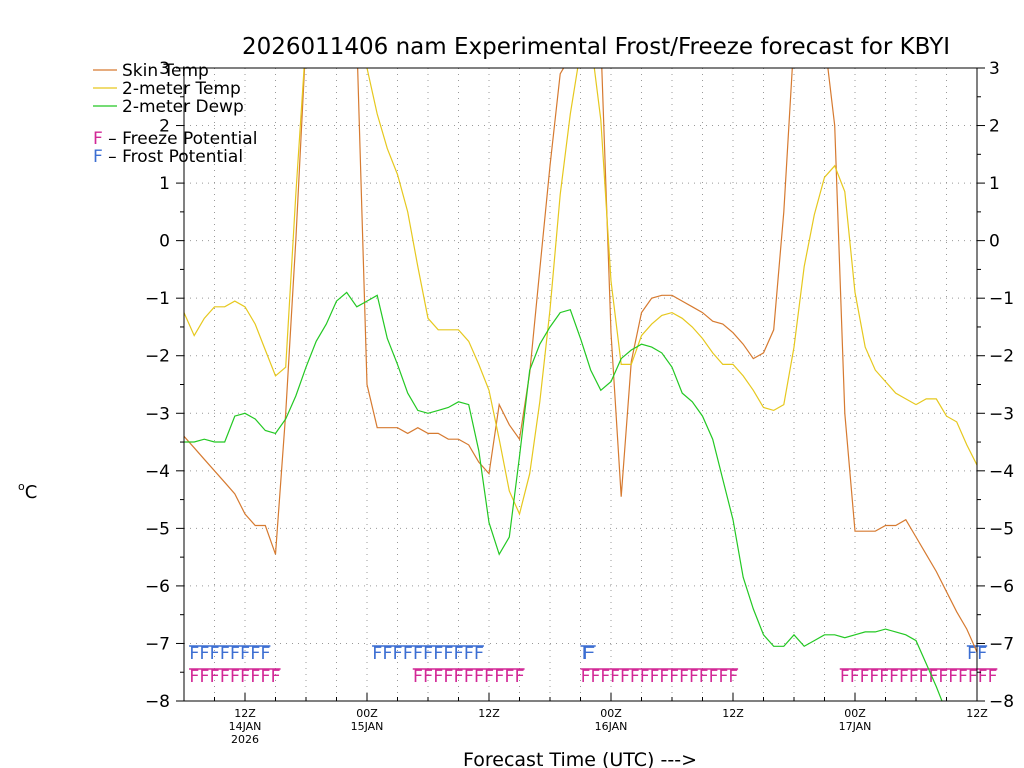 The height and width of the screenshot is (768, 1024). What do you see at coordinates (181, 89) in the screenshot?
I see `legend-label-2m-temp: 2-meter Temp` at bounding box center [181, 89].